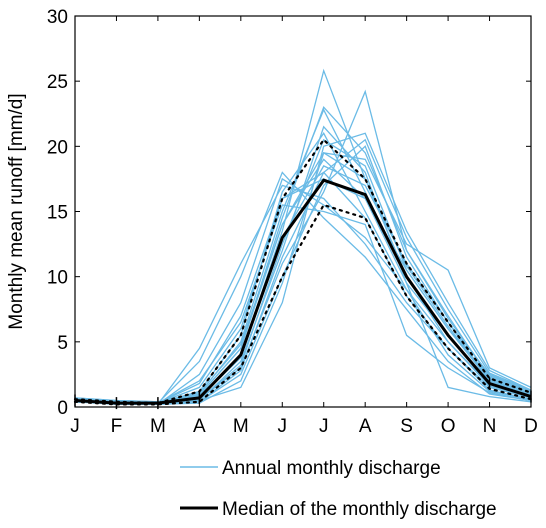 The image size is (546, 528). Describe the element at coordinates (57, 82) in the screenshot. I see `y-tick-label: 25` at that location.